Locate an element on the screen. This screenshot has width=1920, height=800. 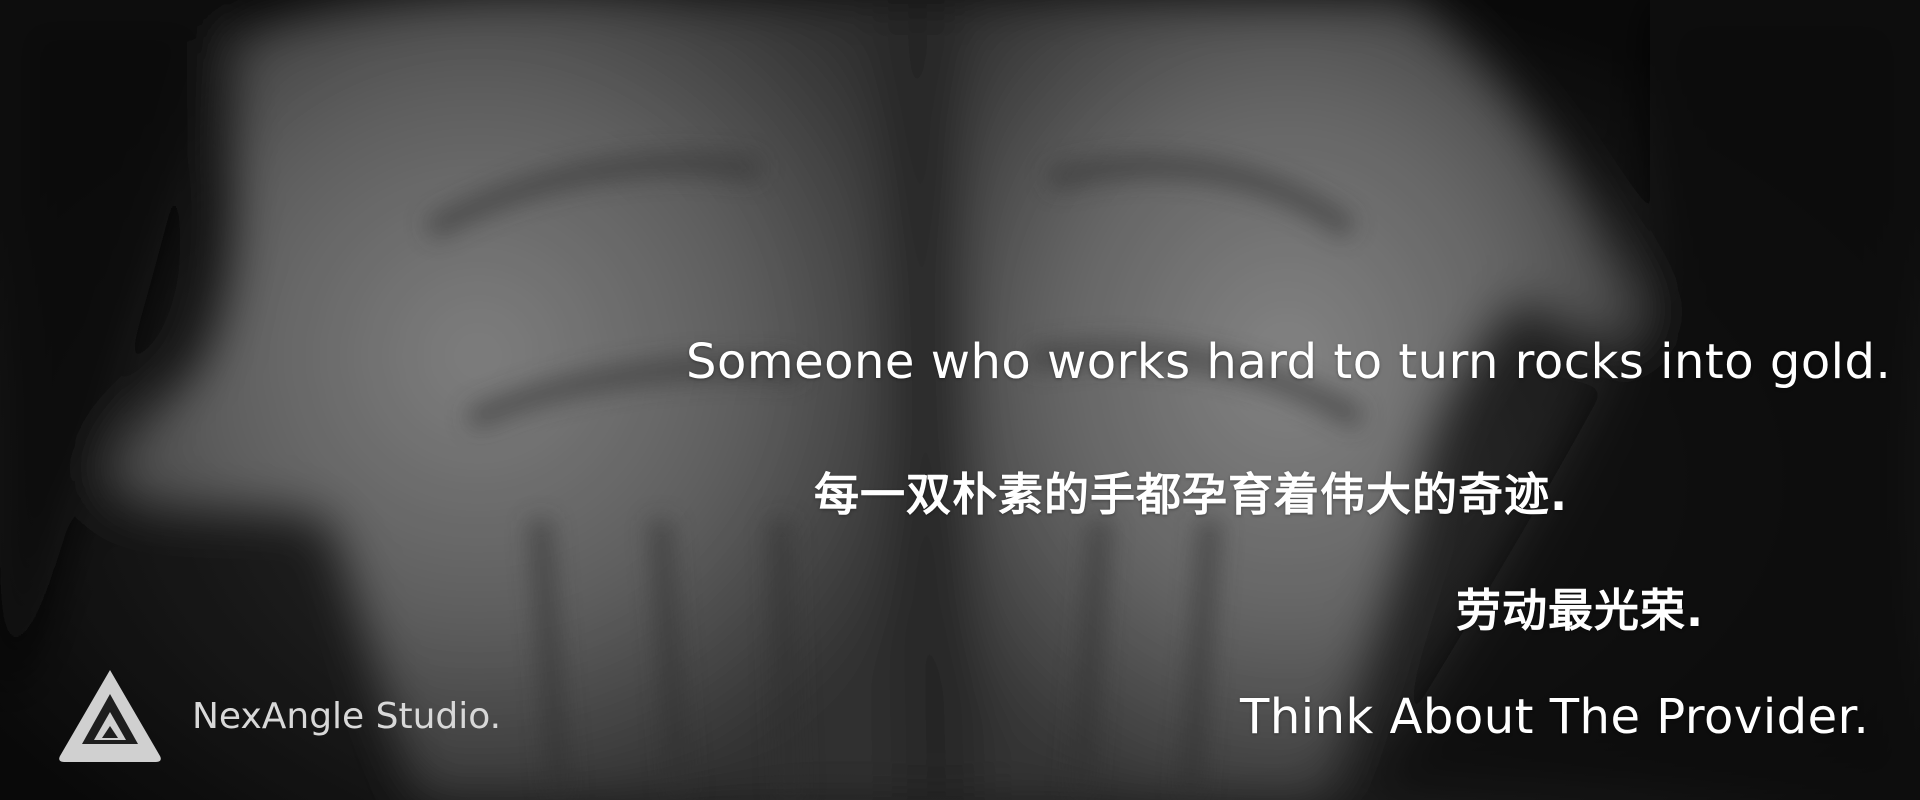
studio-brand: NexAngle Studio. is located at coordinates (278, 716).